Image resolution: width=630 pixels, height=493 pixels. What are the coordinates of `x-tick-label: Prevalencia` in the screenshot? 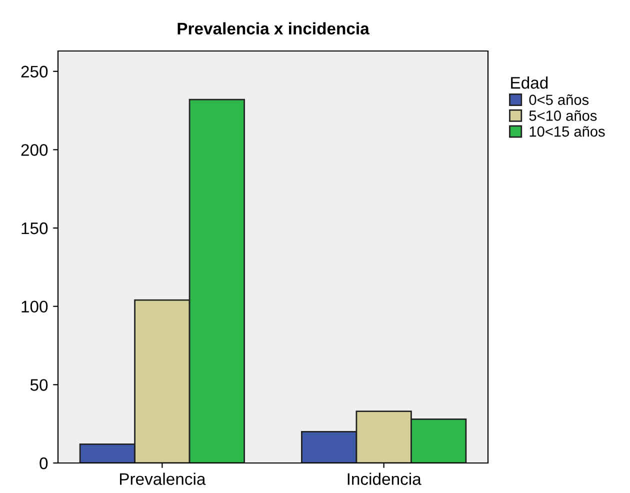 It's located at (163, 478).